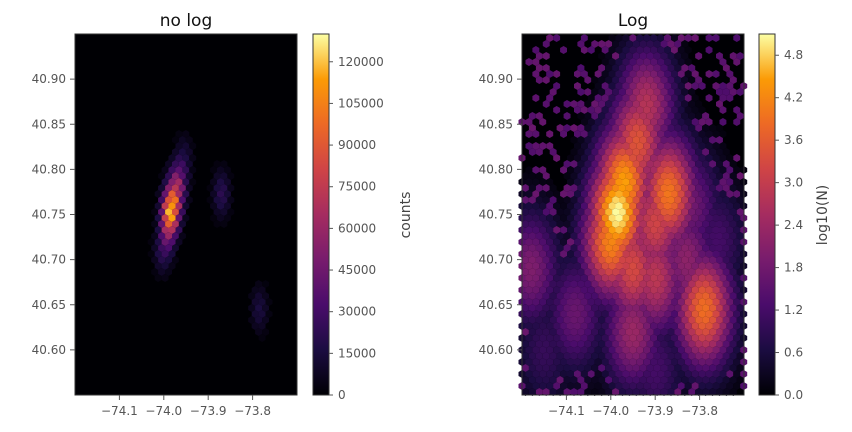  I want to click on colorbar-log: 0.00.61.21.82.43.03.64.24.8 log10(N), so click(794, 217).